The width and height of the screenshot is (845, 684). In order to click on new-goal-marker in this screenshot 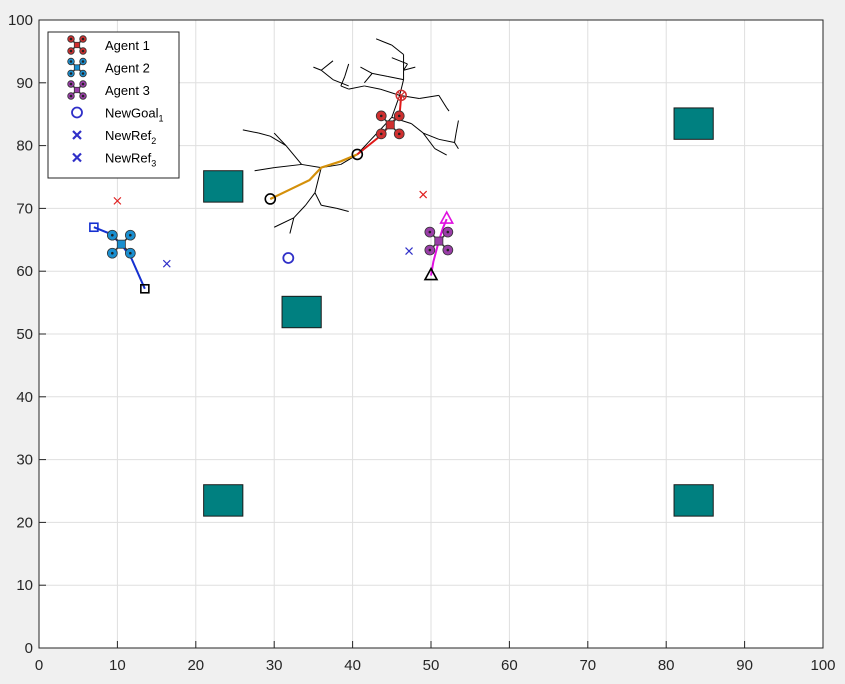, I will do `click(288, 258)`.